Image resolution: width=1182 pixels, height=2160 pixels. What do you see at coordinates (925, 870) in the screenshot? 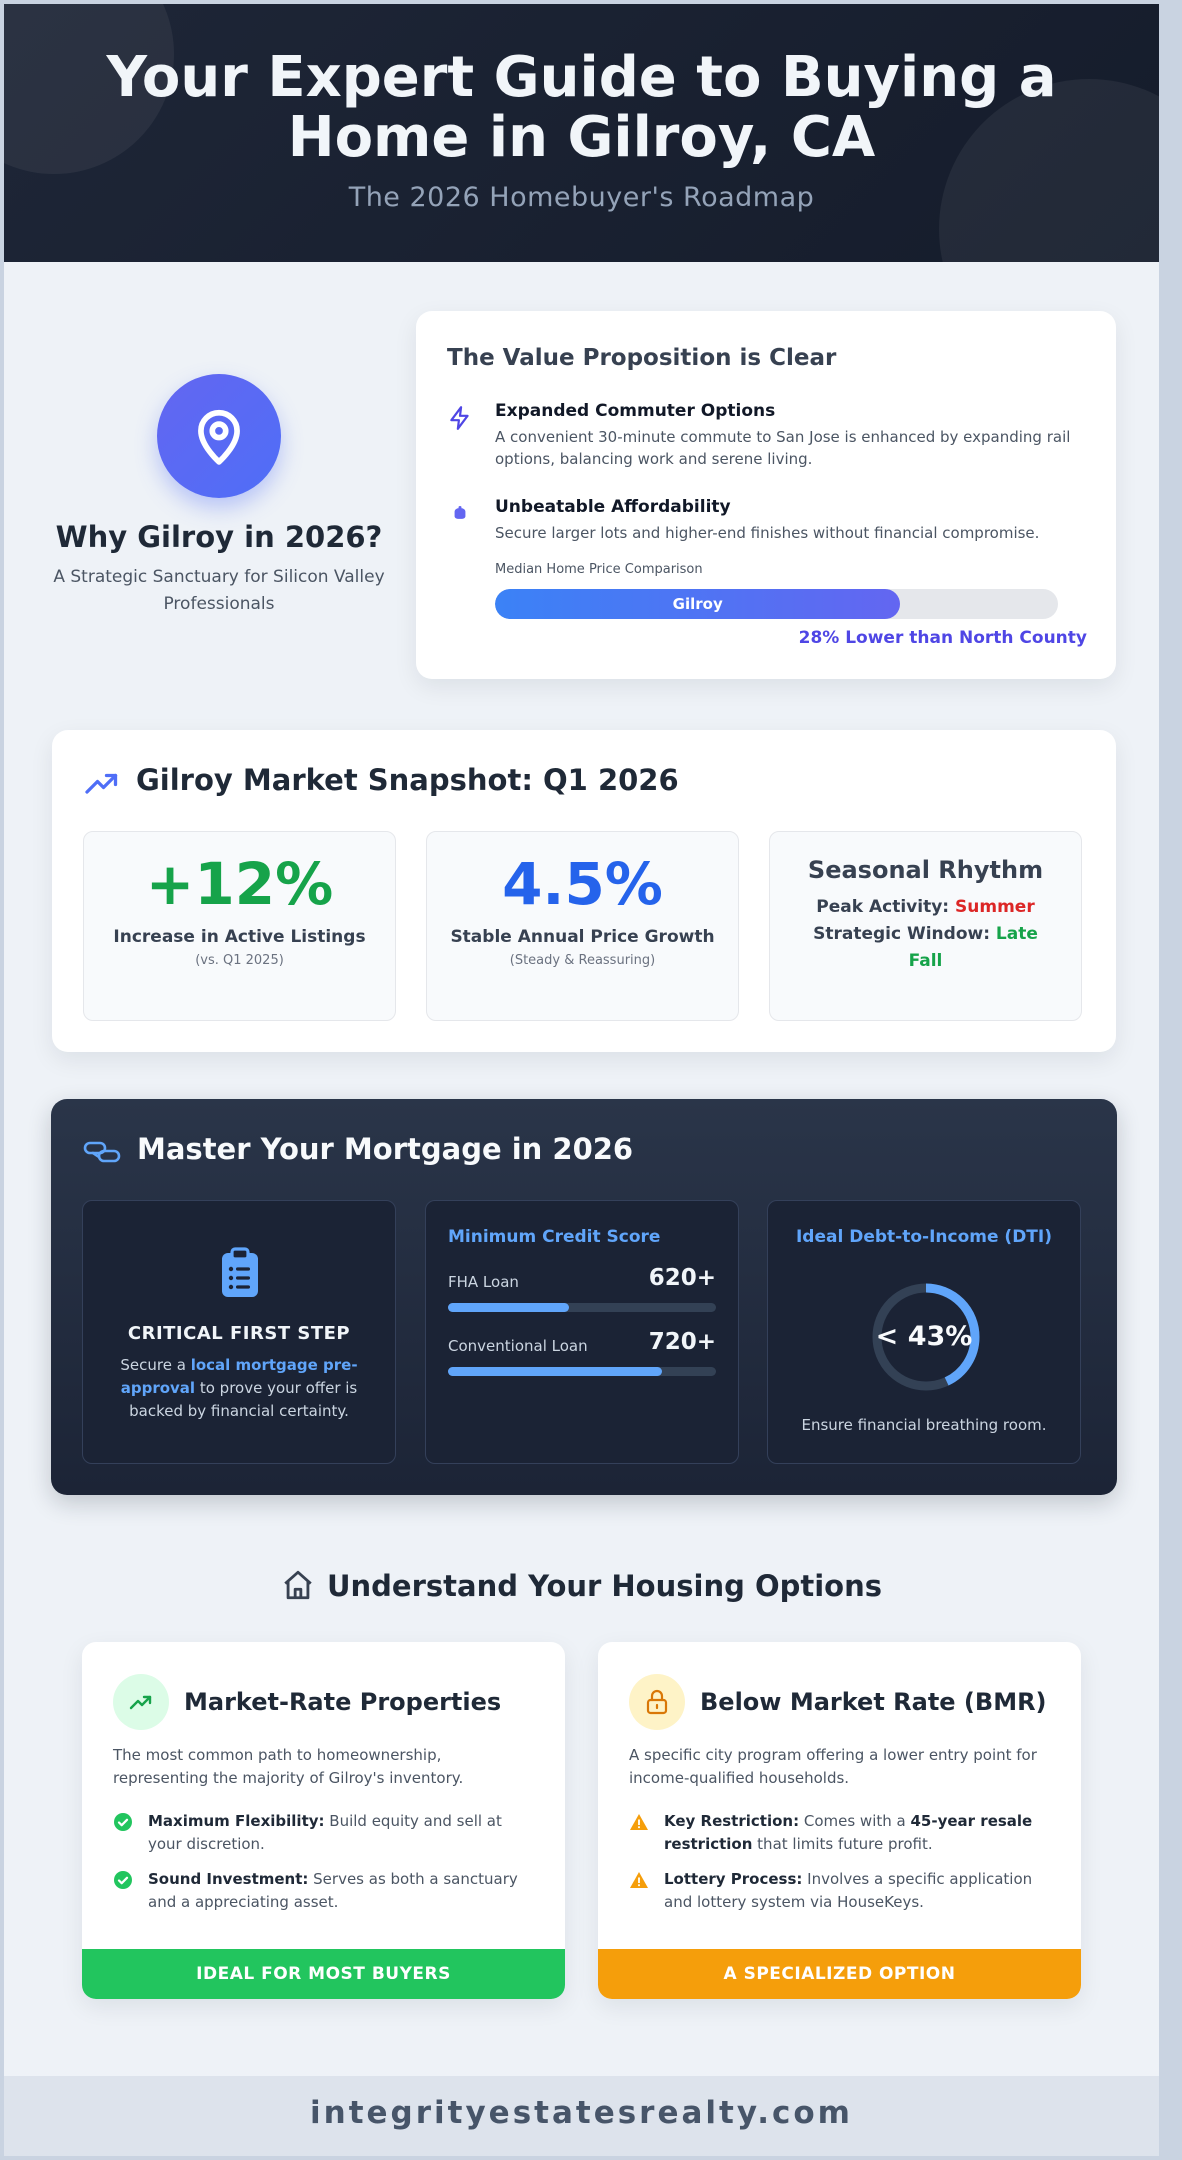
I see `season-title: Seasonal Rhythm` at bounding box center [925, 870].